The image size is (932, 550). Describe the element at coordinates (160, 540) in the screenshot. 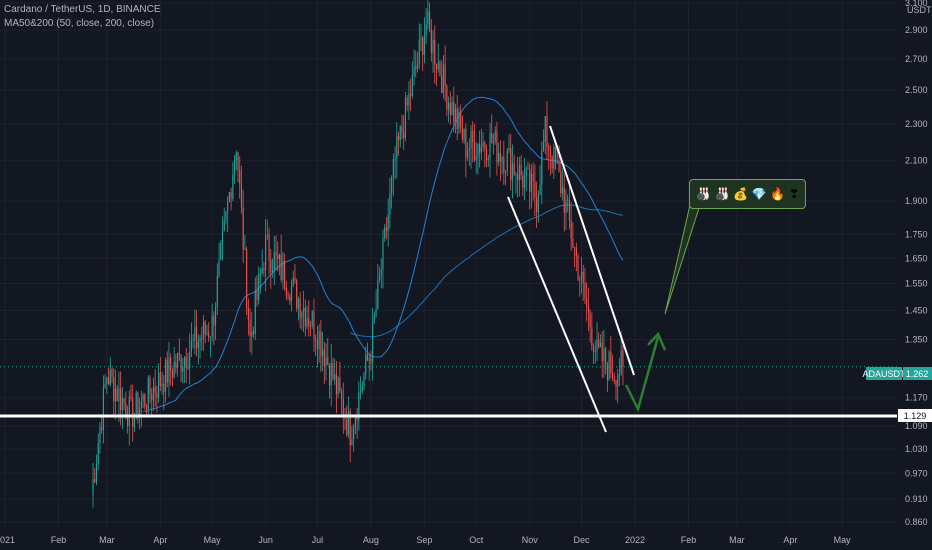

I see `time-tick-label: Apr` at that location.